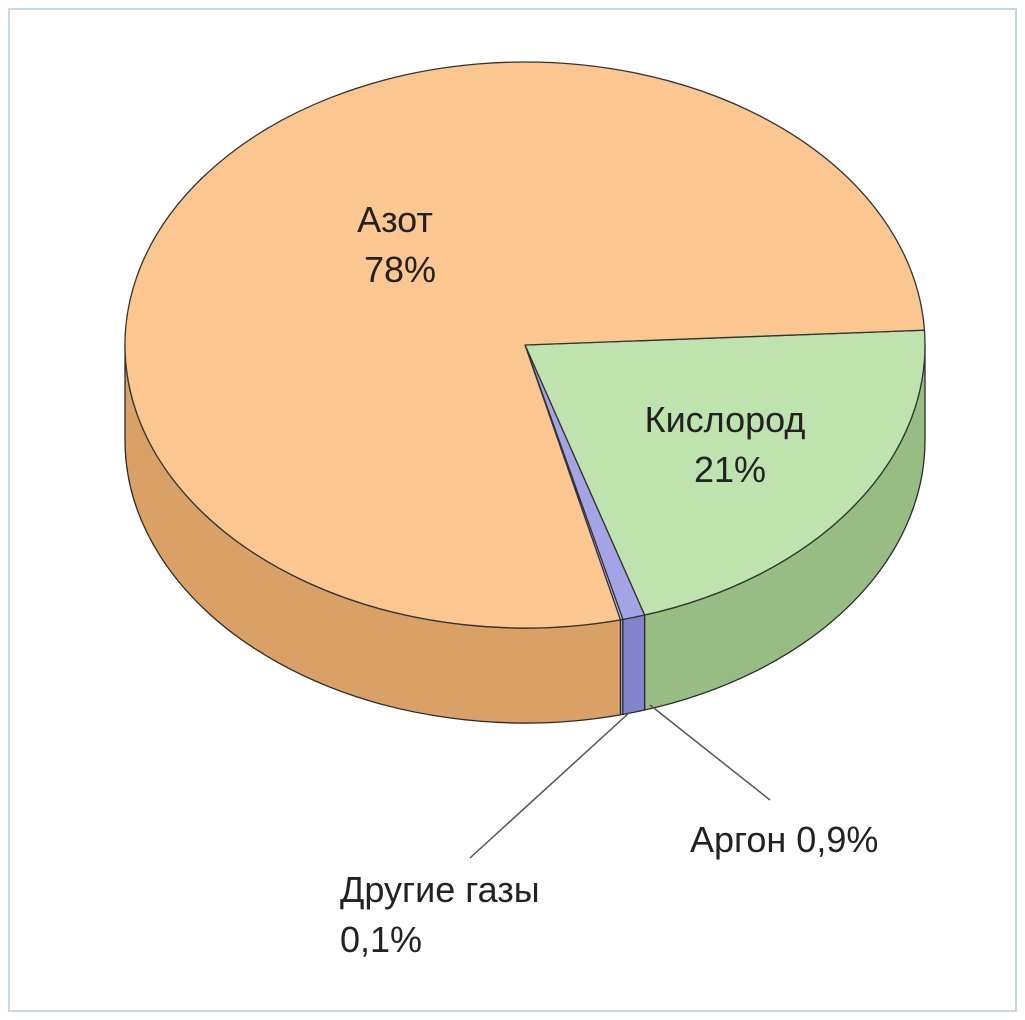 This screenshot has width=1025, height=1020. I want to click on label-name: Другие газы, so click(440, 889).